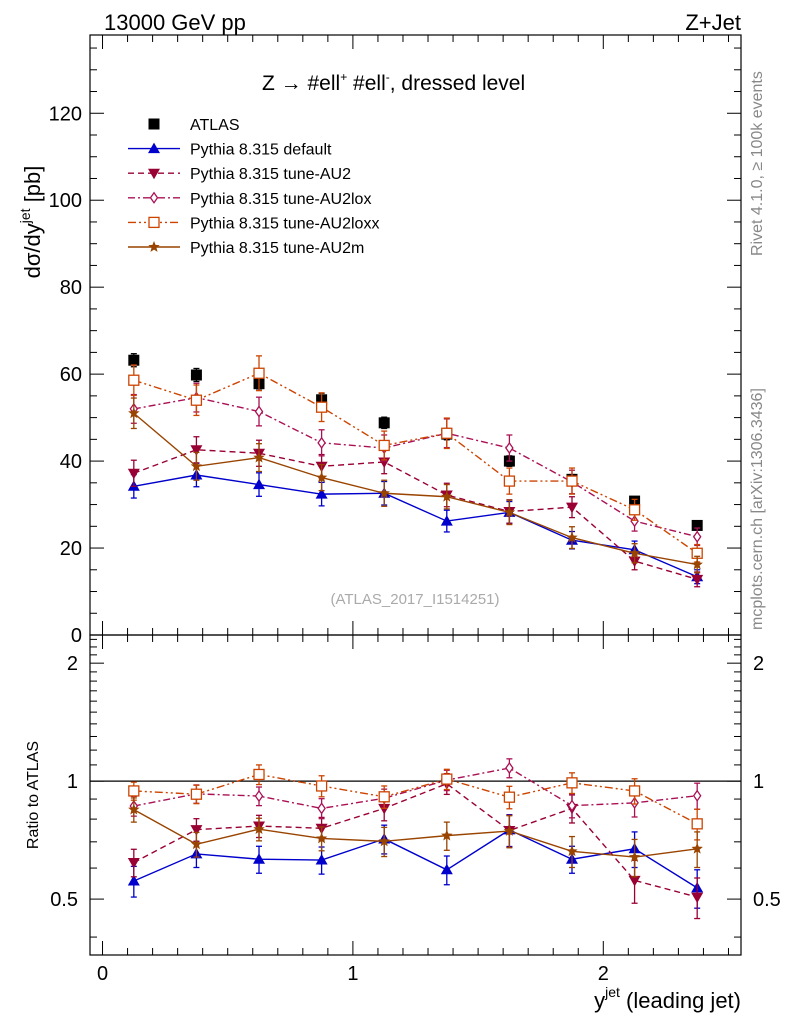  I want to click on title-l2: #ell, so click(366, 83).